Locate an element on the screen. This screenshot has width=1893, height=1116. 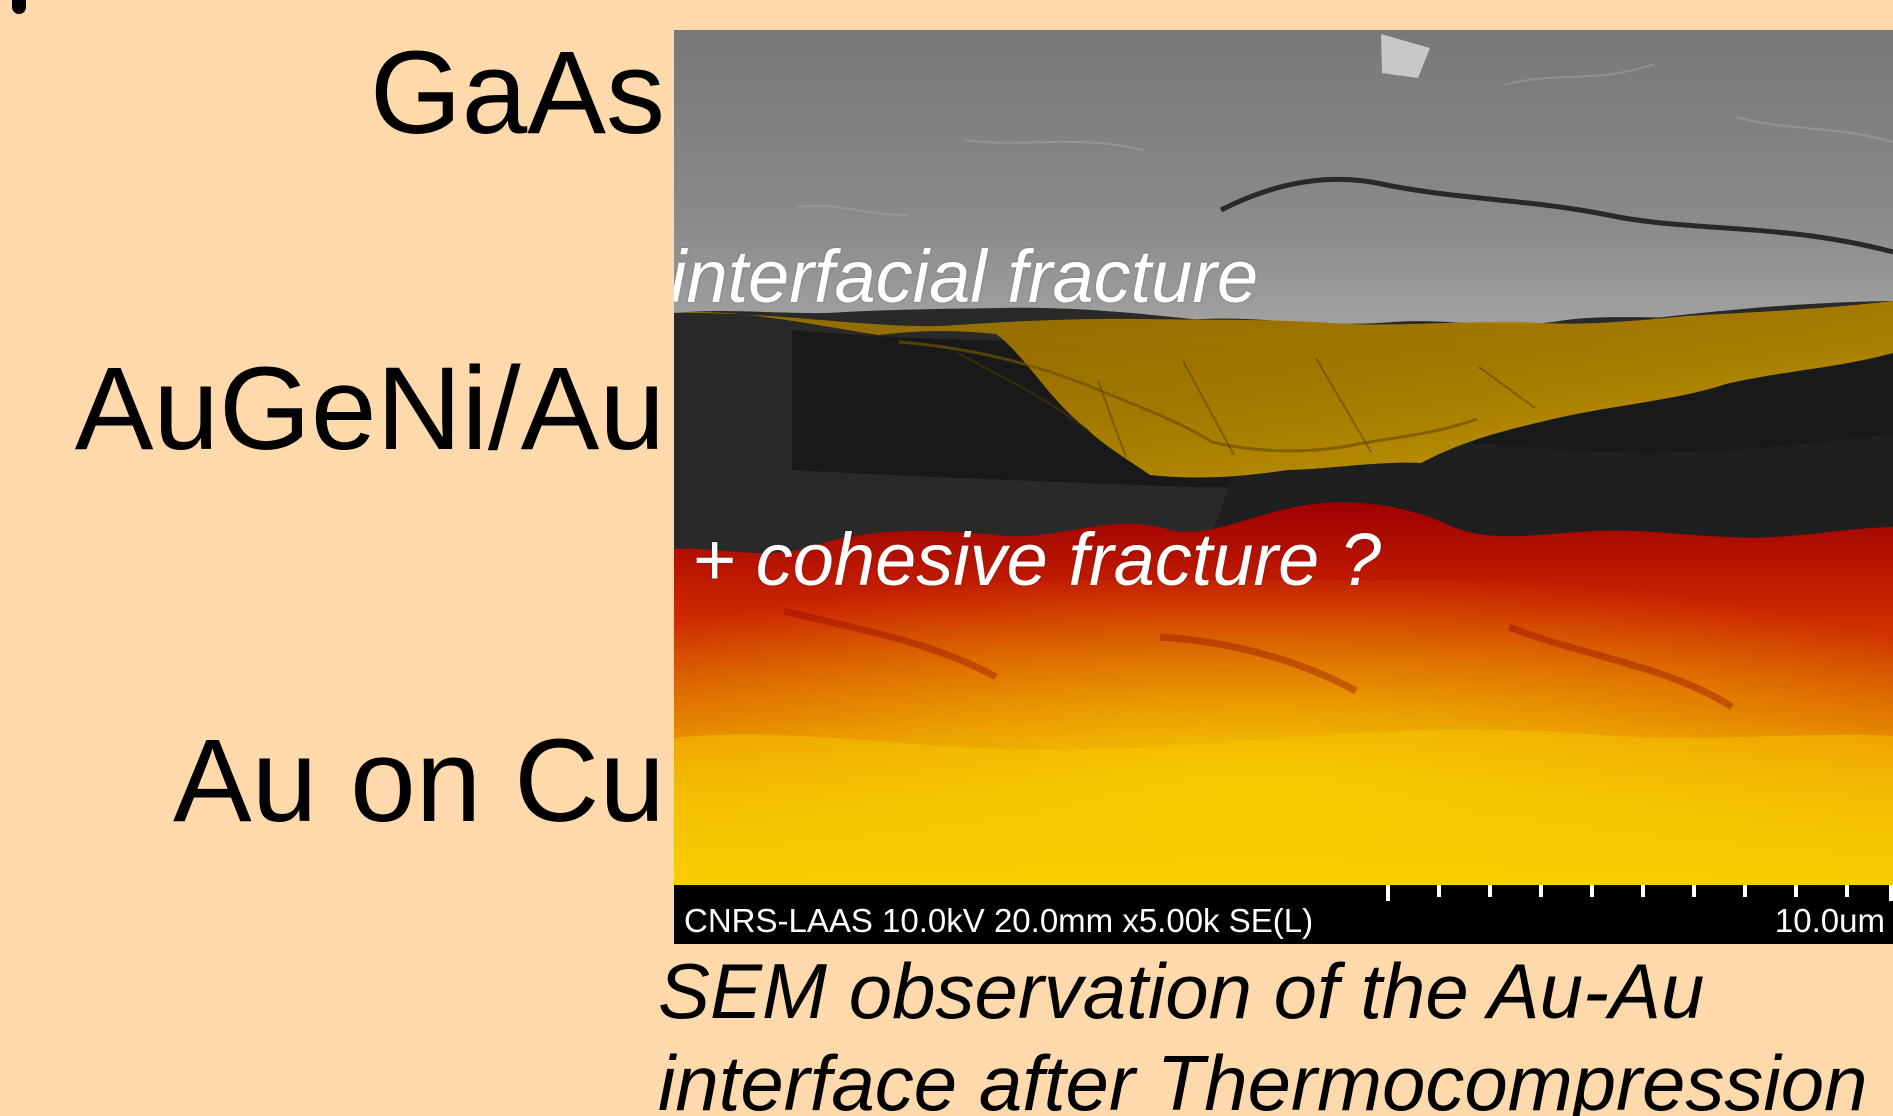
cohesive-fracture-label: + cohesive fracture ? is located at coordinates (1036, 559).